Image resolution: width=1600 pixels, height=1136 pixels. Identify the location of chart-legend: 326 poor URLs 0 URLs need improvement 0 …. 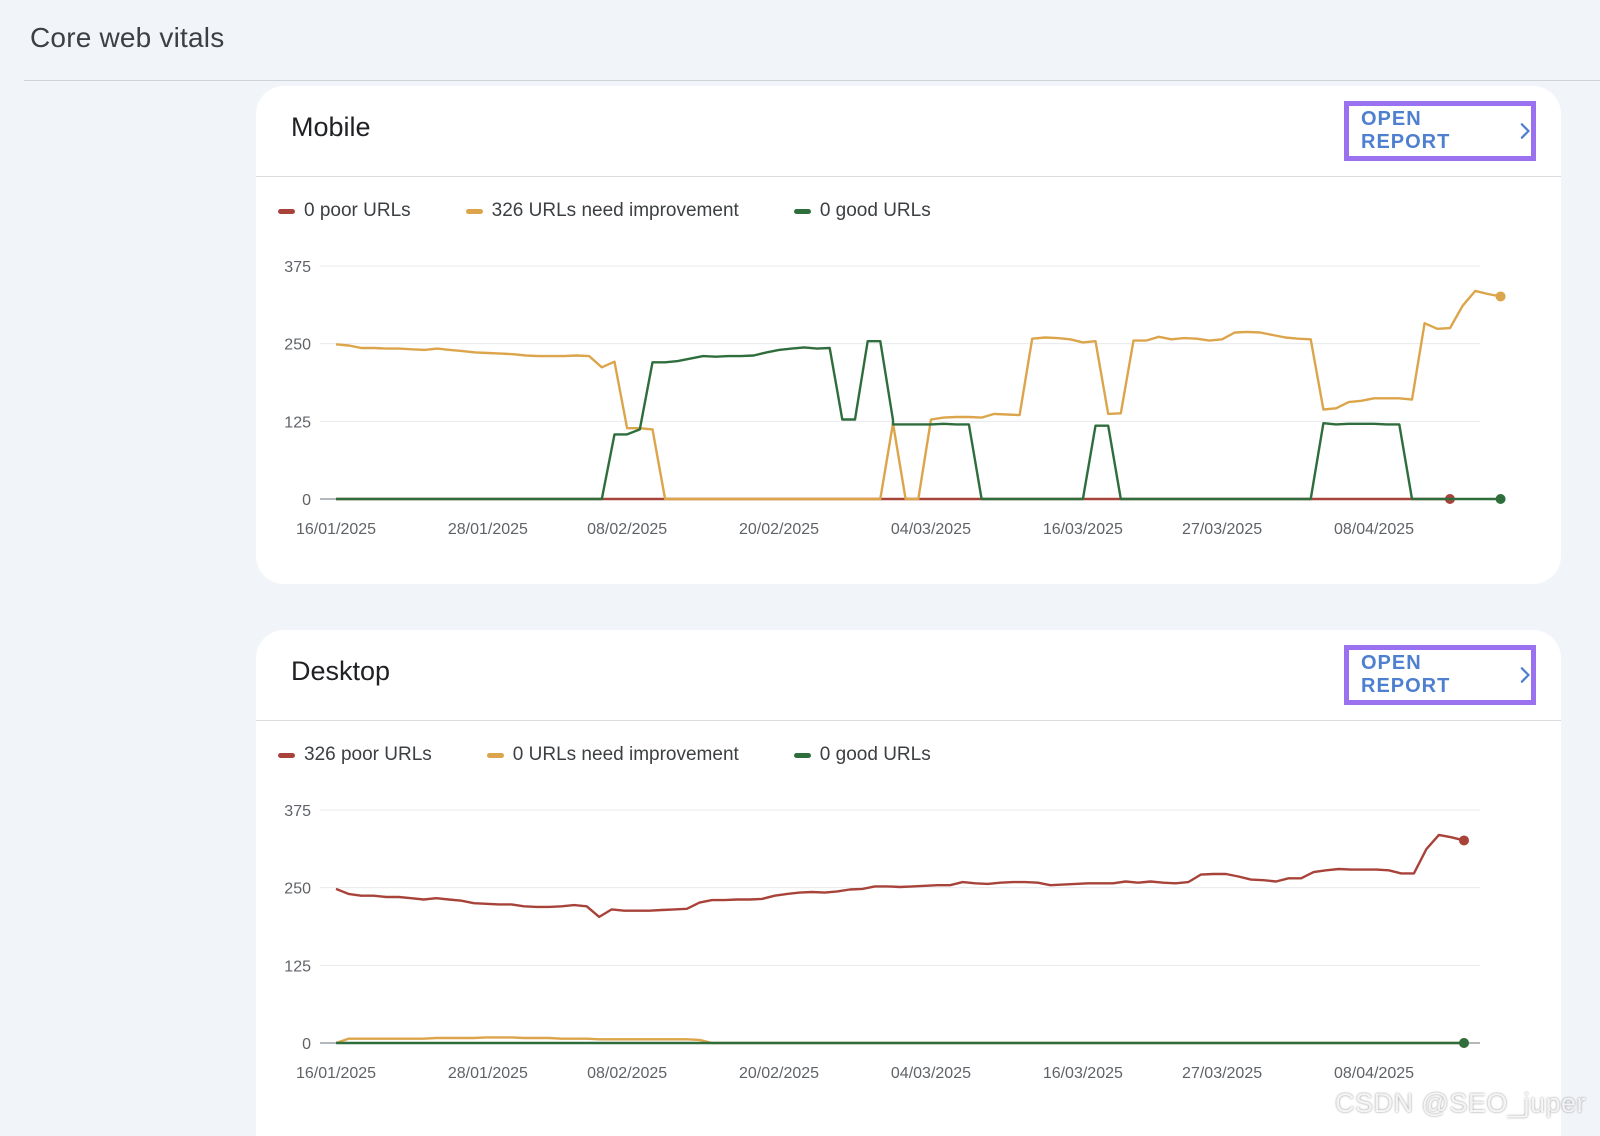
(632, 755).